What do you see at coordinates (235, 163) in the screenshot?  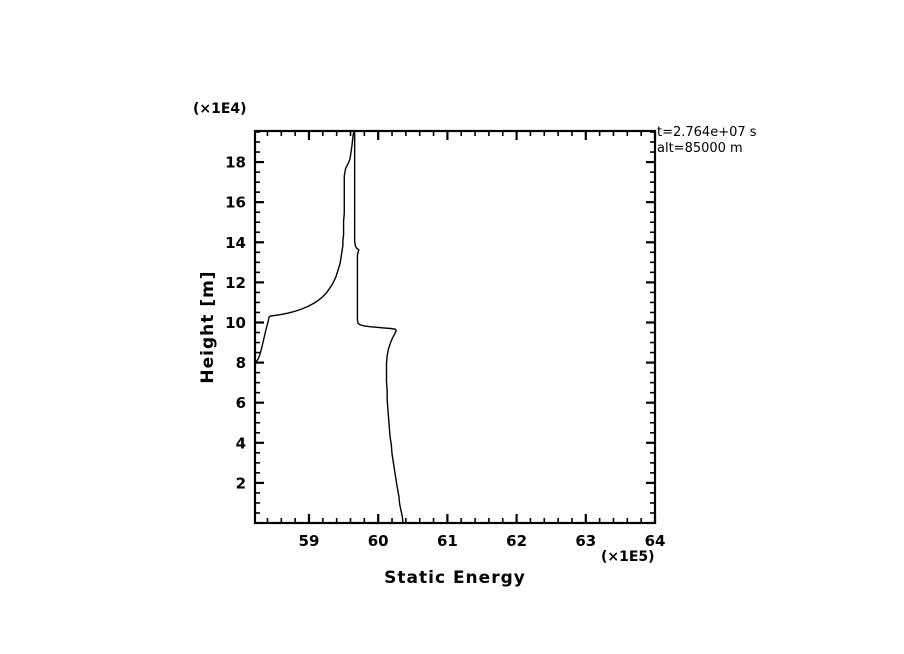 I see `y-tick-label: 18` at bounding box center [235, 163].